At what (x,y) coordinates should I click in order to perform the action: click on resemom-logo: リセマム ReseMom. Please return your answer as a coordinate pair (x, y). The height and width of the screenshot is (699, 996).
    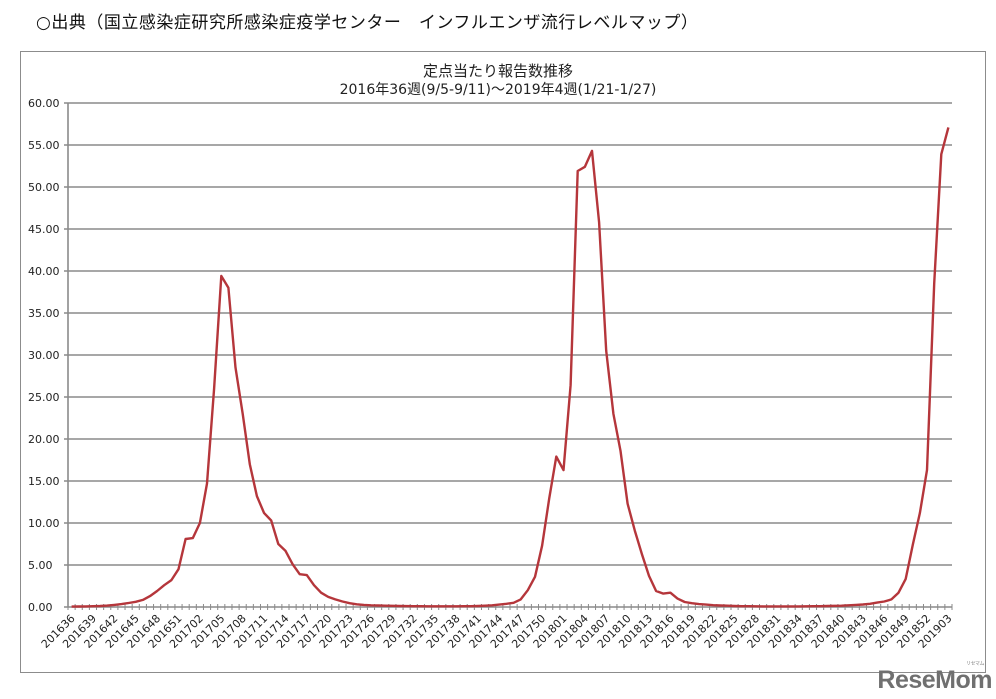
    Looking at the image, I should click on (934, 678).